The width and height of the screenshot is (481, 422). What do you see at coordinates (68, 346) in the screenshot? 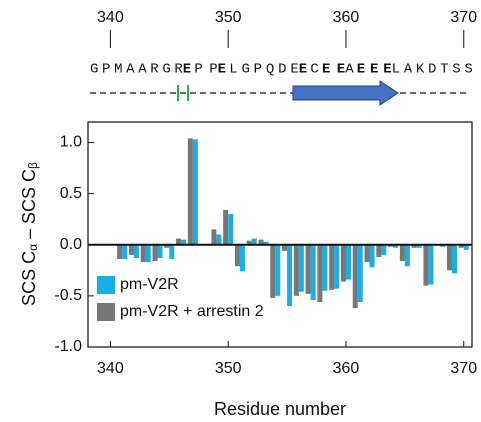
I see `y-tick-label: -1.0` at bounding box center [68, 346].